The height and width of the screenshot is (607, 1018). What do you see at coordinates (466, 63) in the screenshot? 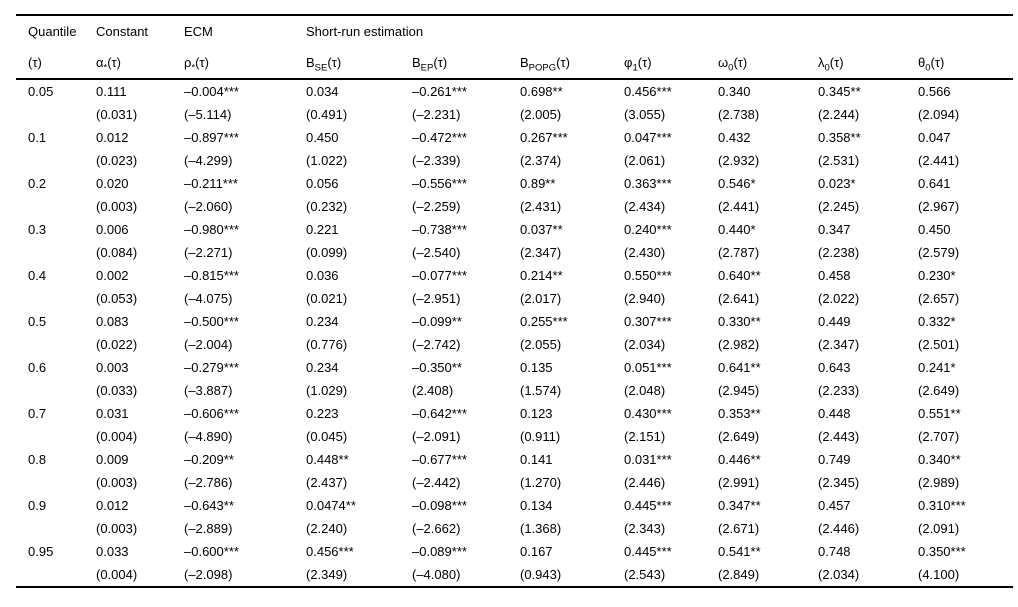
I see `column-header-4: BEP(τ)` at bounding box center [466, 63].